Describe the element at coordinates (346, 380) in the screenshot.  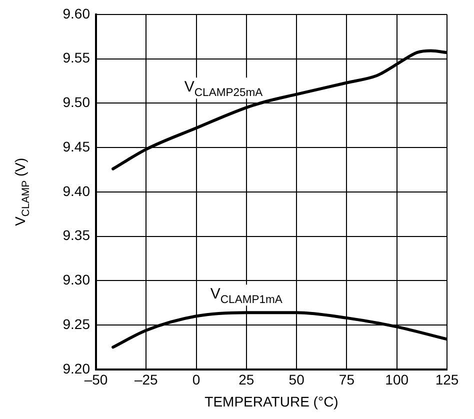
I see `x-tick-label: 75` at that location.